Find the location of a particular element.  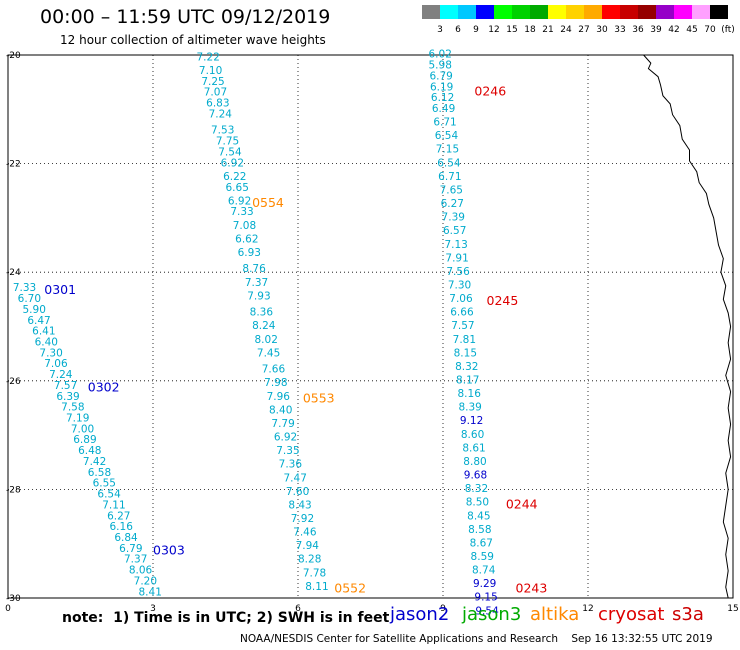

wave-height-label: 6.47 is located at coordinates (38, 321).